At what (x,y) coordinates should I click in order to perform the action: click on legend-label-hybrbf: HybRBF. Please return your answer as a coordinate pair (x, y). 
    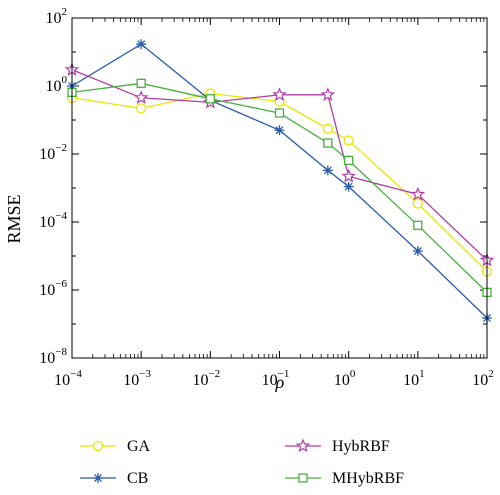
    Looking at the image, I should click on (361, 446).